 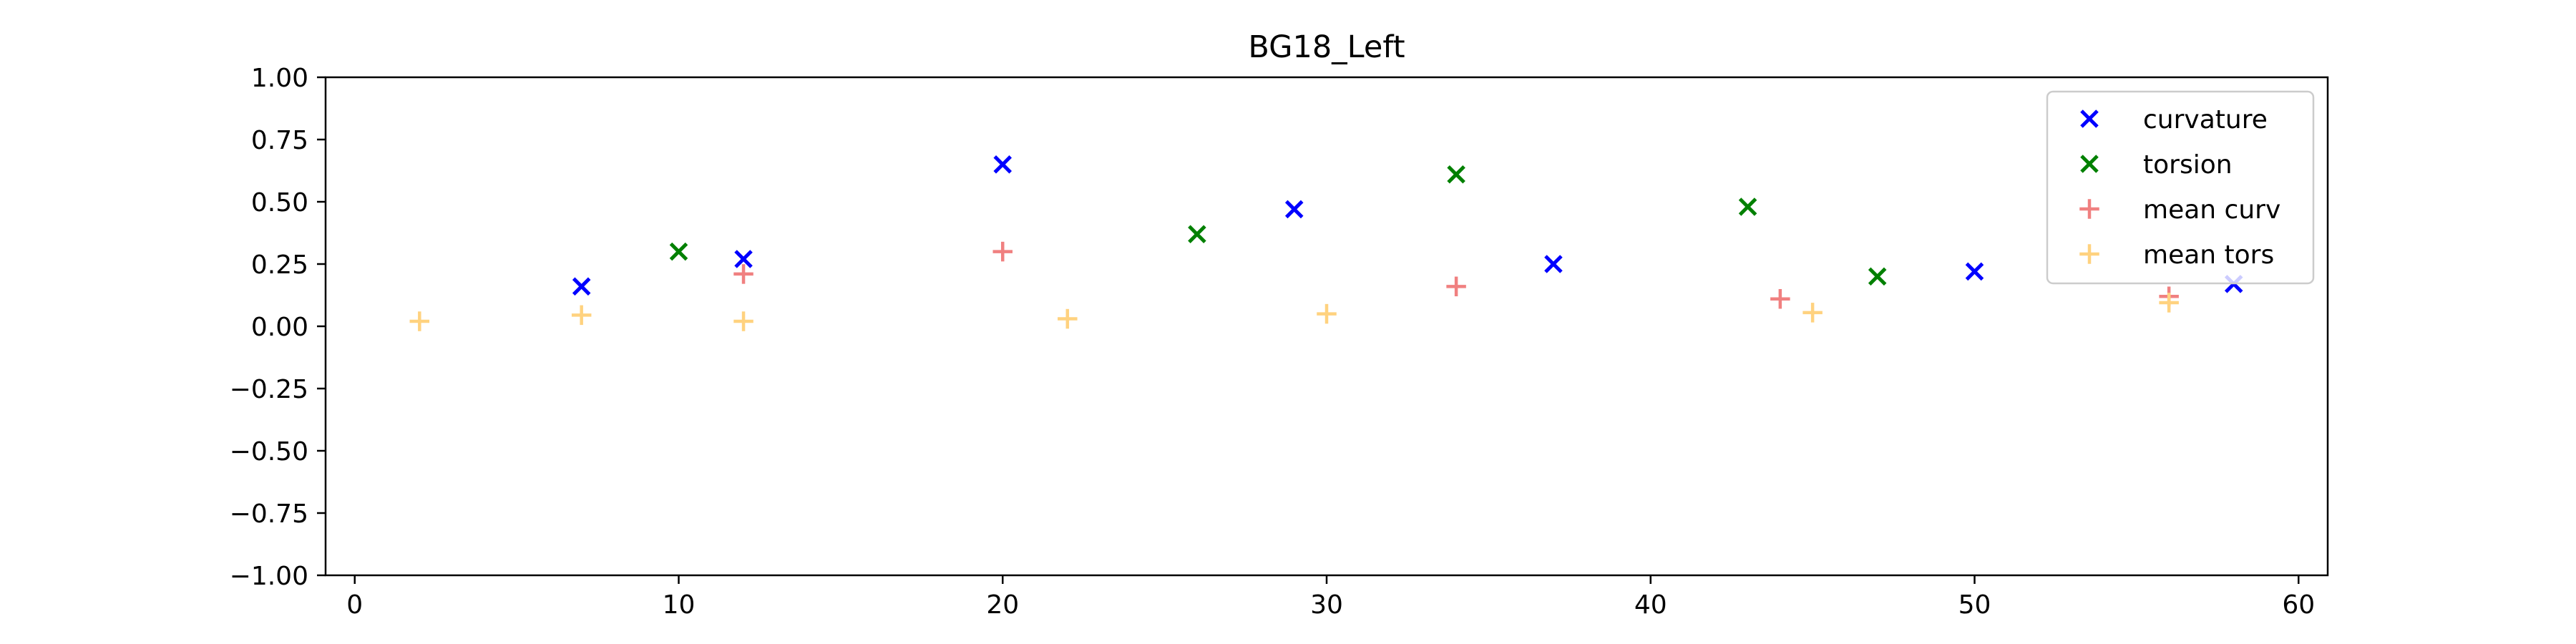 I want to click on y-tick-label: −1.00, so click(x=269, y=576).